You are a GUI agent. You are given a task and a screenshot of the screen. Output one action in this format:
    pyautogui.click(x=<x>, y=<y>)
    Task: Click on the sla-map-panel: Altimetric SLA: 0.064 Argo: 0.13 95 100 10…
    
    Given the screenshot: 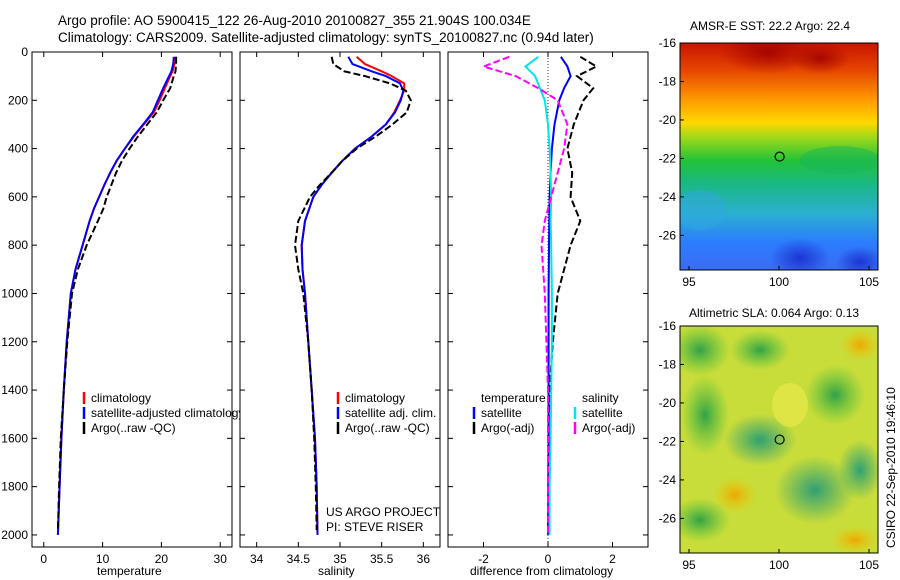 What is the action you would take?
    pyautogui.click(x=769, y=439)
    